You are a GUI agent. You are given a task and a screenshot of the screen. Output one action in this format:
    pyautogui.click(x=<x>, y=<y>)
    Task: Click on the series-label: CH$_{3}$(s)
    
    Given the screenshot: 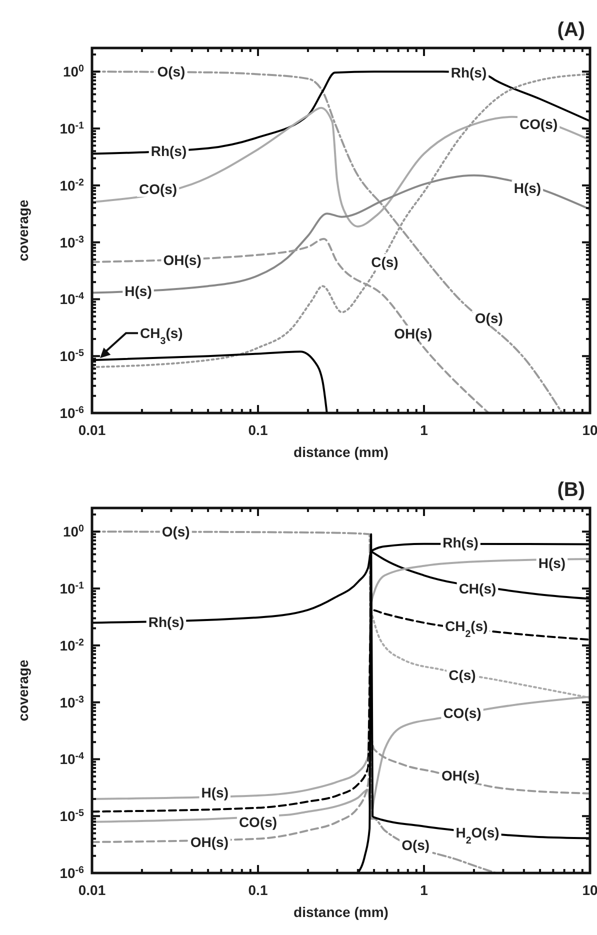 What is the action you would take?
    pyautogui.click(x=161, y=336)
    